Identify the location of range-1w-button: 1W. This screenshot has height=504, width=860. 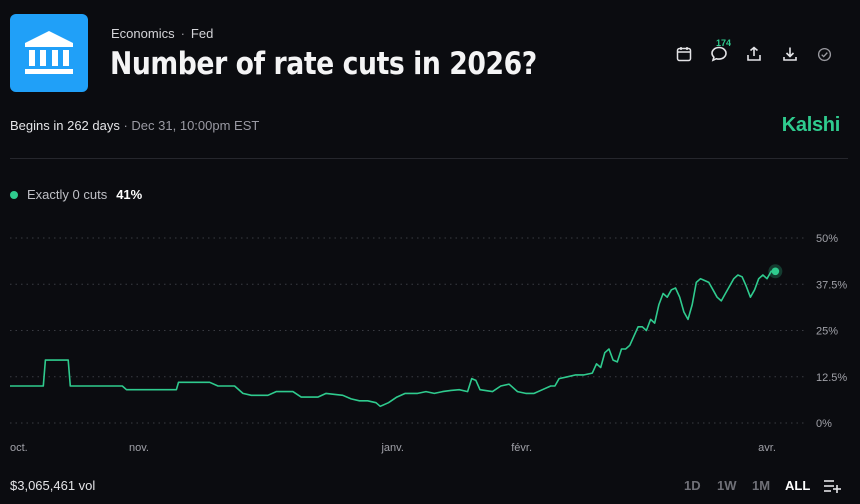
(727, 485).